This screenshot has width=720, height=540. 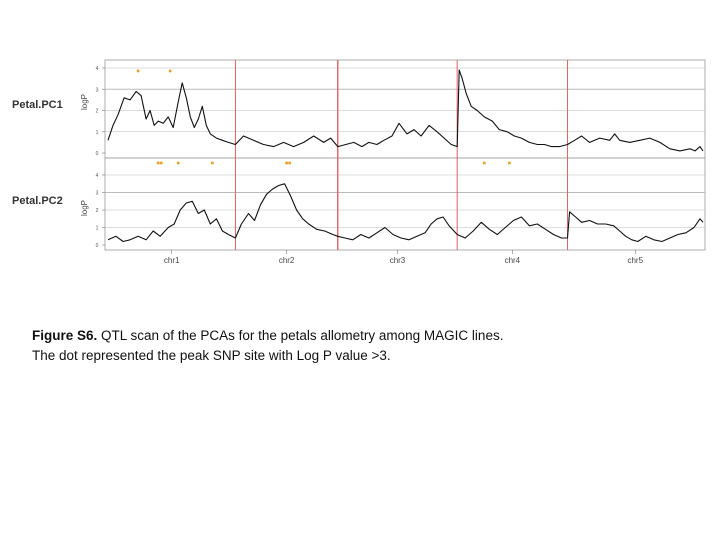 I want to click on chromosome-label: chr4, so click(x=513, y=260).